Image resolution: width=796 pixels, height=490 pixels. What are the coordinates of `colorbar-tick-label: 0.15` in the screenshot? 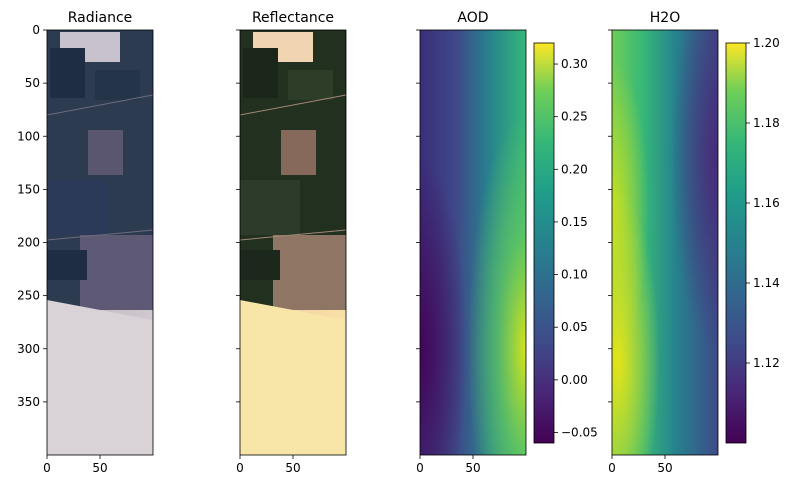 It's located at (574, 222).